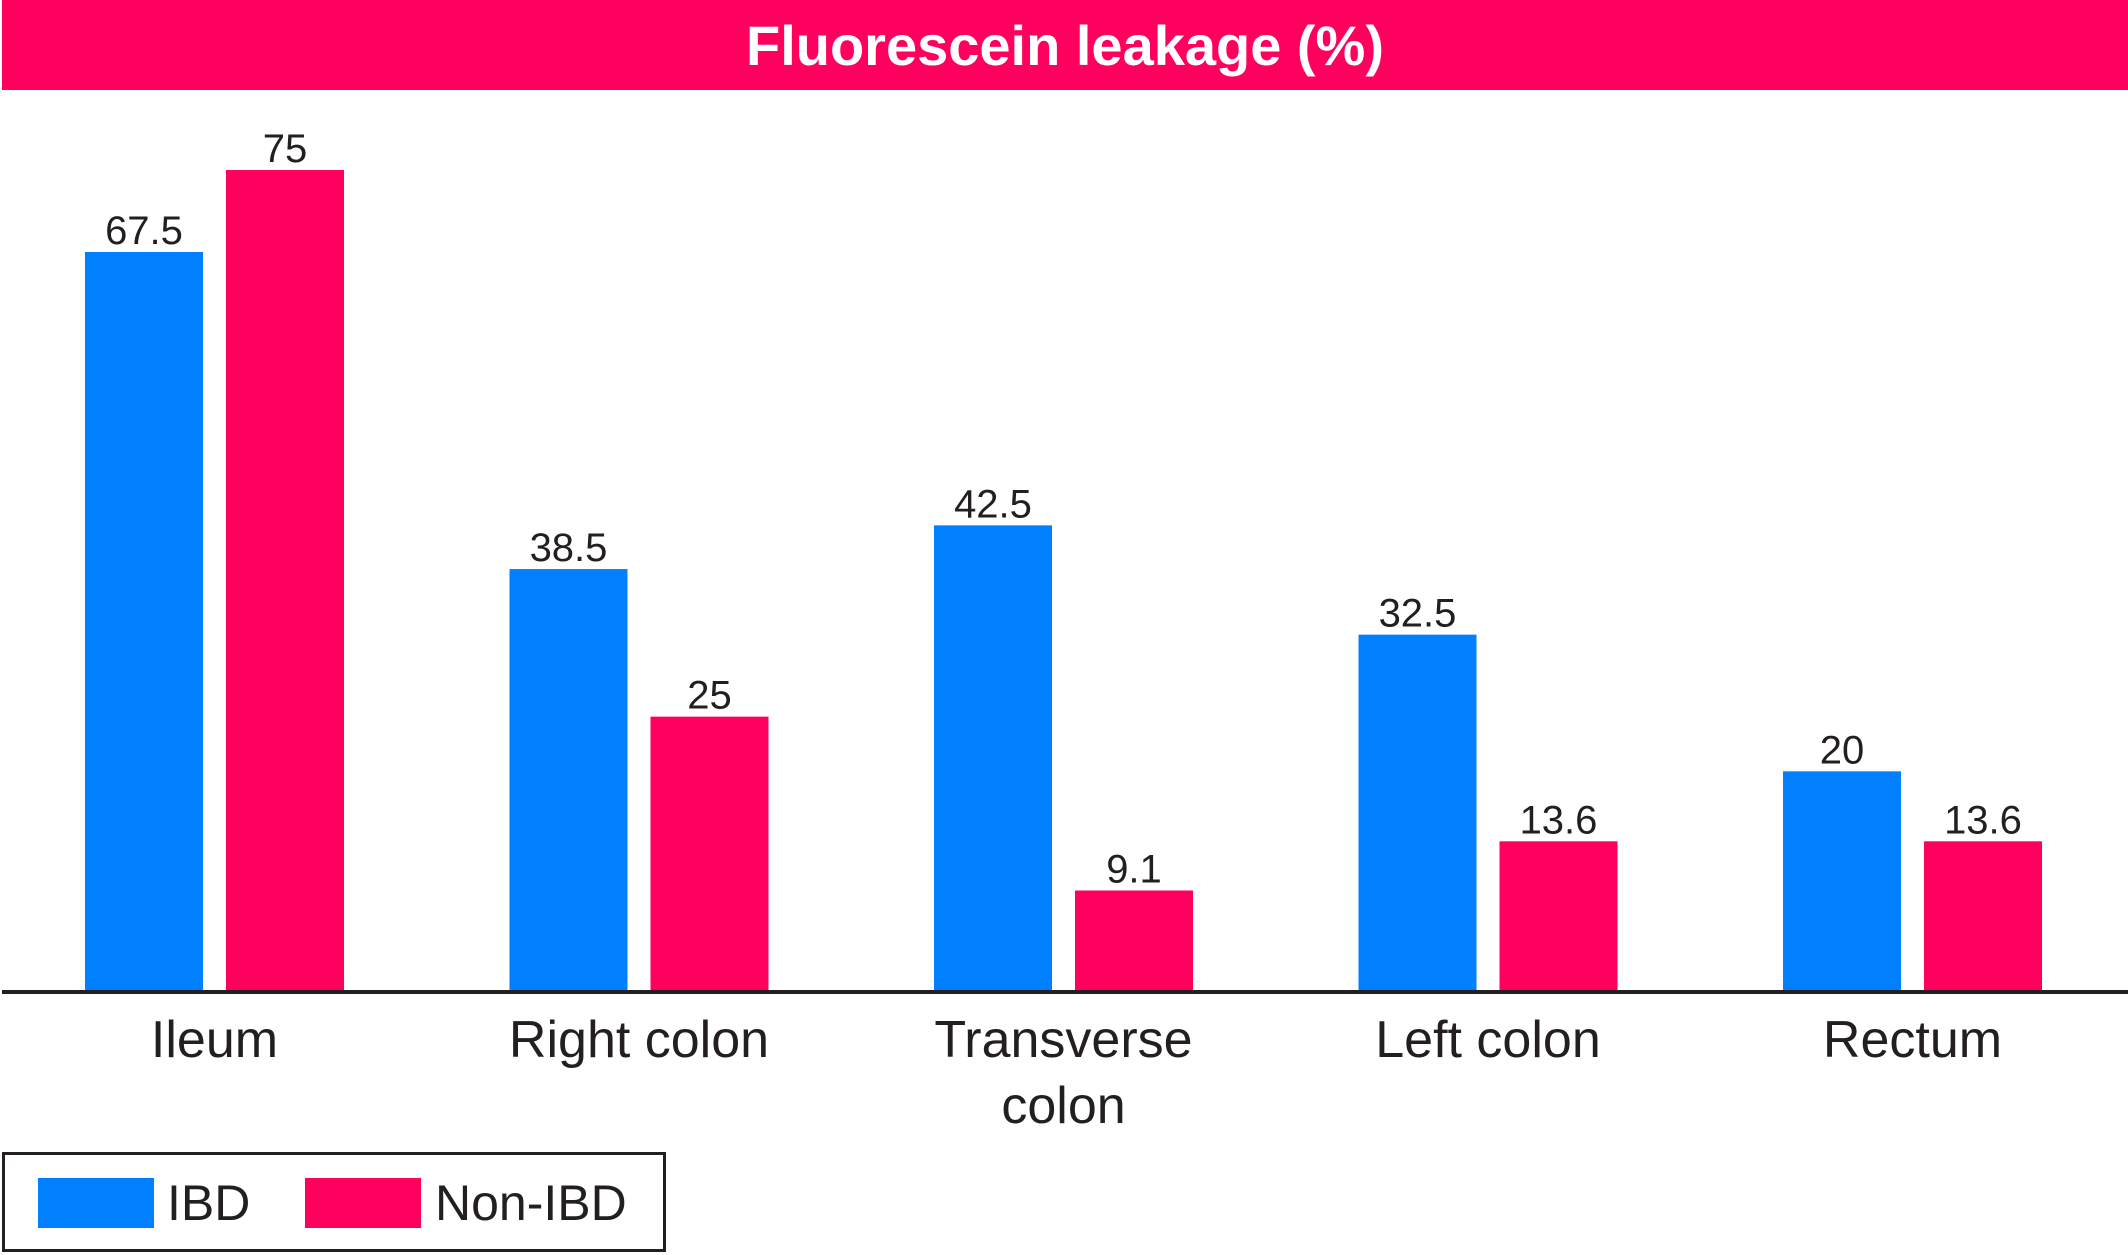 This screenshot has height=1255, width=2128. What do you see at coordinates (1983, 915) in the screenshot?
I see `bar-non-ibd-rectum` at bounding box center [1983, 915].